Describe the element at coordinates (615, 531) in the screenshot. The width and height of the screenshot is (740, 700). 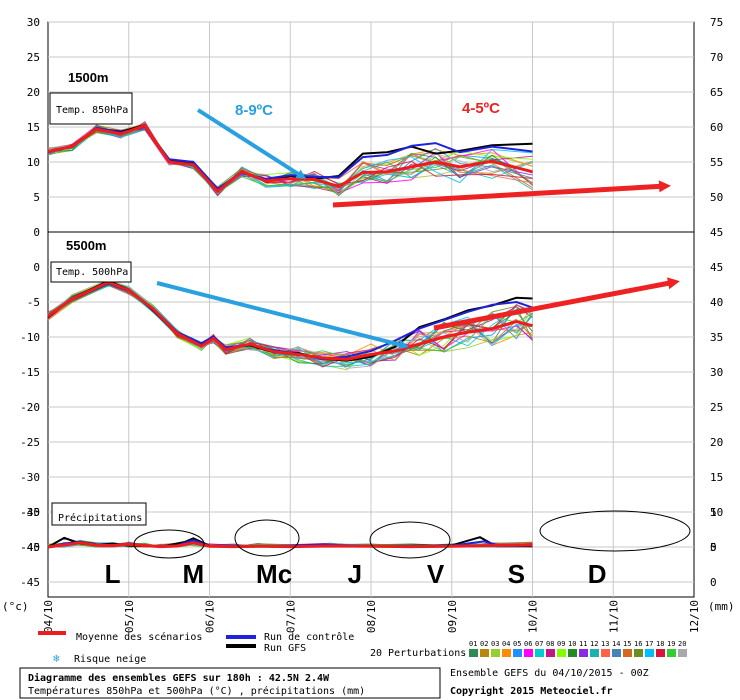
I see `ellipse-saturday-sunday` at that location.